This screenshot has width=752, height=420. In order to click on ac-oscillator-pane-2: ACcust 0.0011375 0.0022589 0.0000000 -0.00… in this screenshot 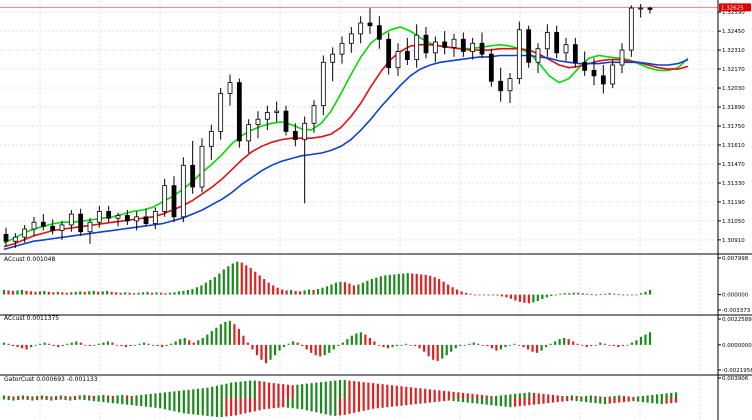, I will do `click(377, 344)`.